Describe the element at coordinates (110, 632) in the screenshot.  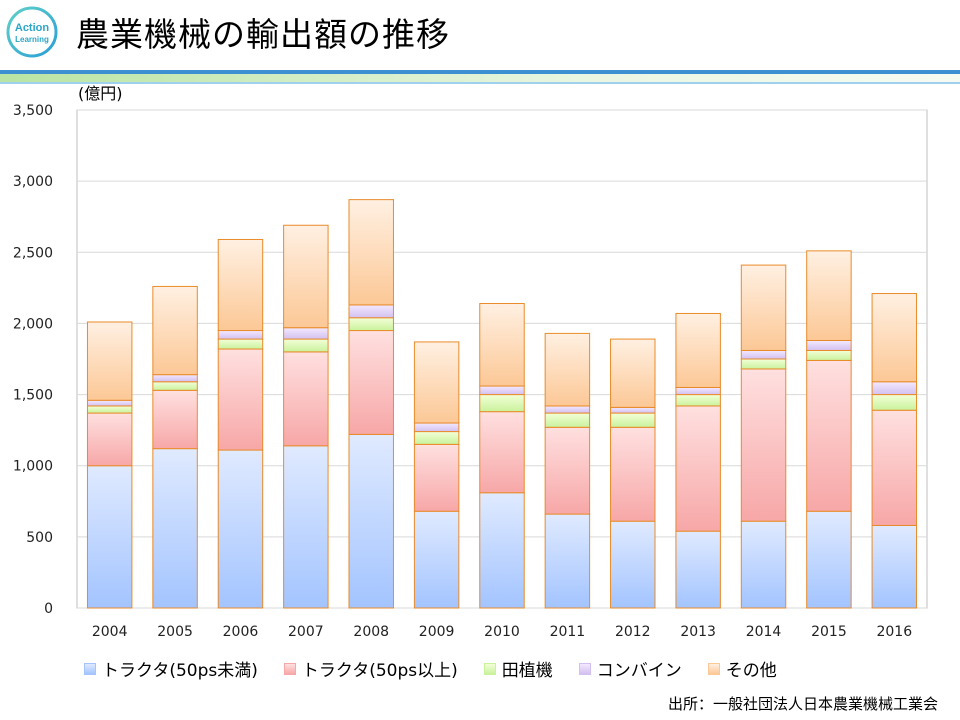
I see `x-tick-label: 2004` at that location.